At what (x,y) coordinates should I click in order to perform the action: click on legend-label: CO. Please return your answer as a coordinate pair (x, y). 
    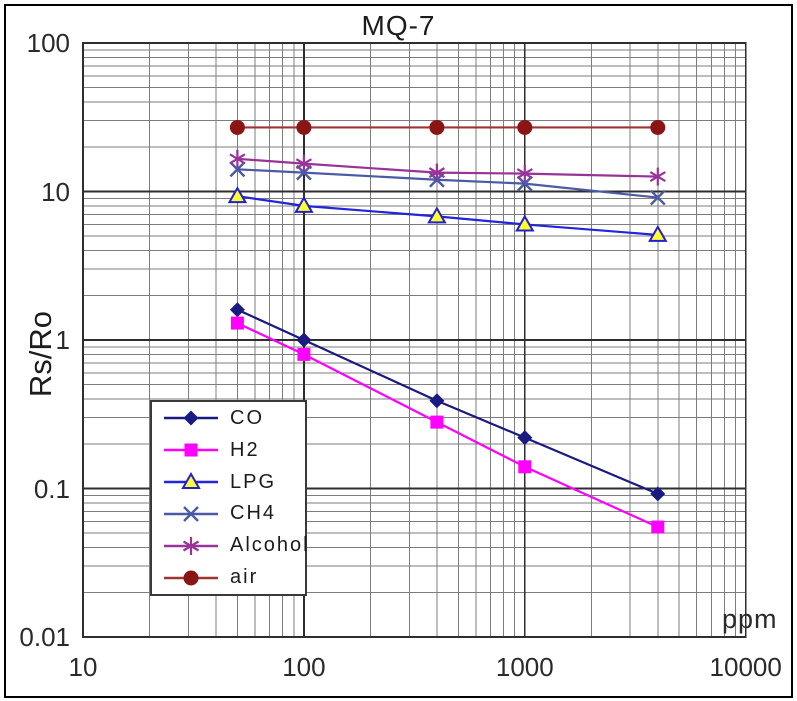
    Looking at the image, I should click on (247, 417).